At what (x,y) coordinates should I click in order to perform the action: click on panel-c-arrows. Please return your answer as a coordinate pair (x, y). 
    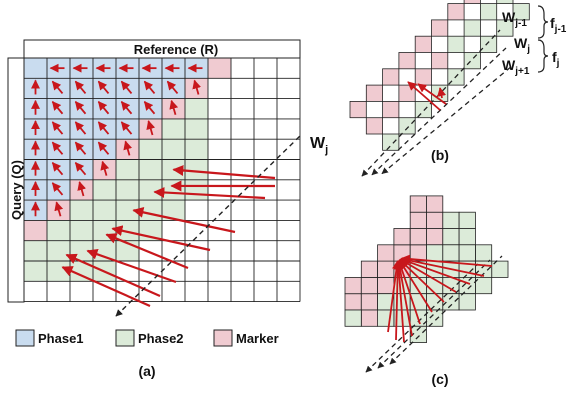
    Looking at the image, I should click on (440, 298).